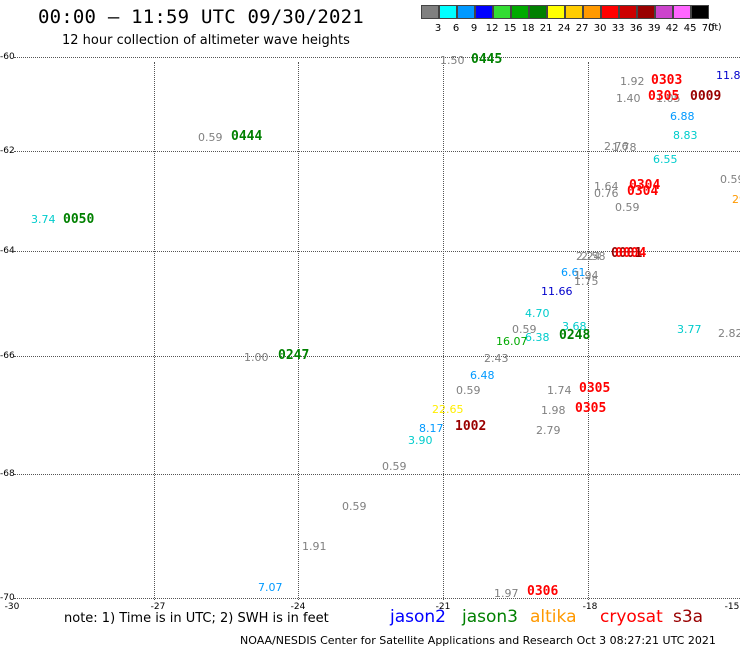 The height and width of the screenshot is (650, 740). Describe the element at coordinates (548, 430) in the screenshot. I see `wave-height-value: 2.79` at that location.